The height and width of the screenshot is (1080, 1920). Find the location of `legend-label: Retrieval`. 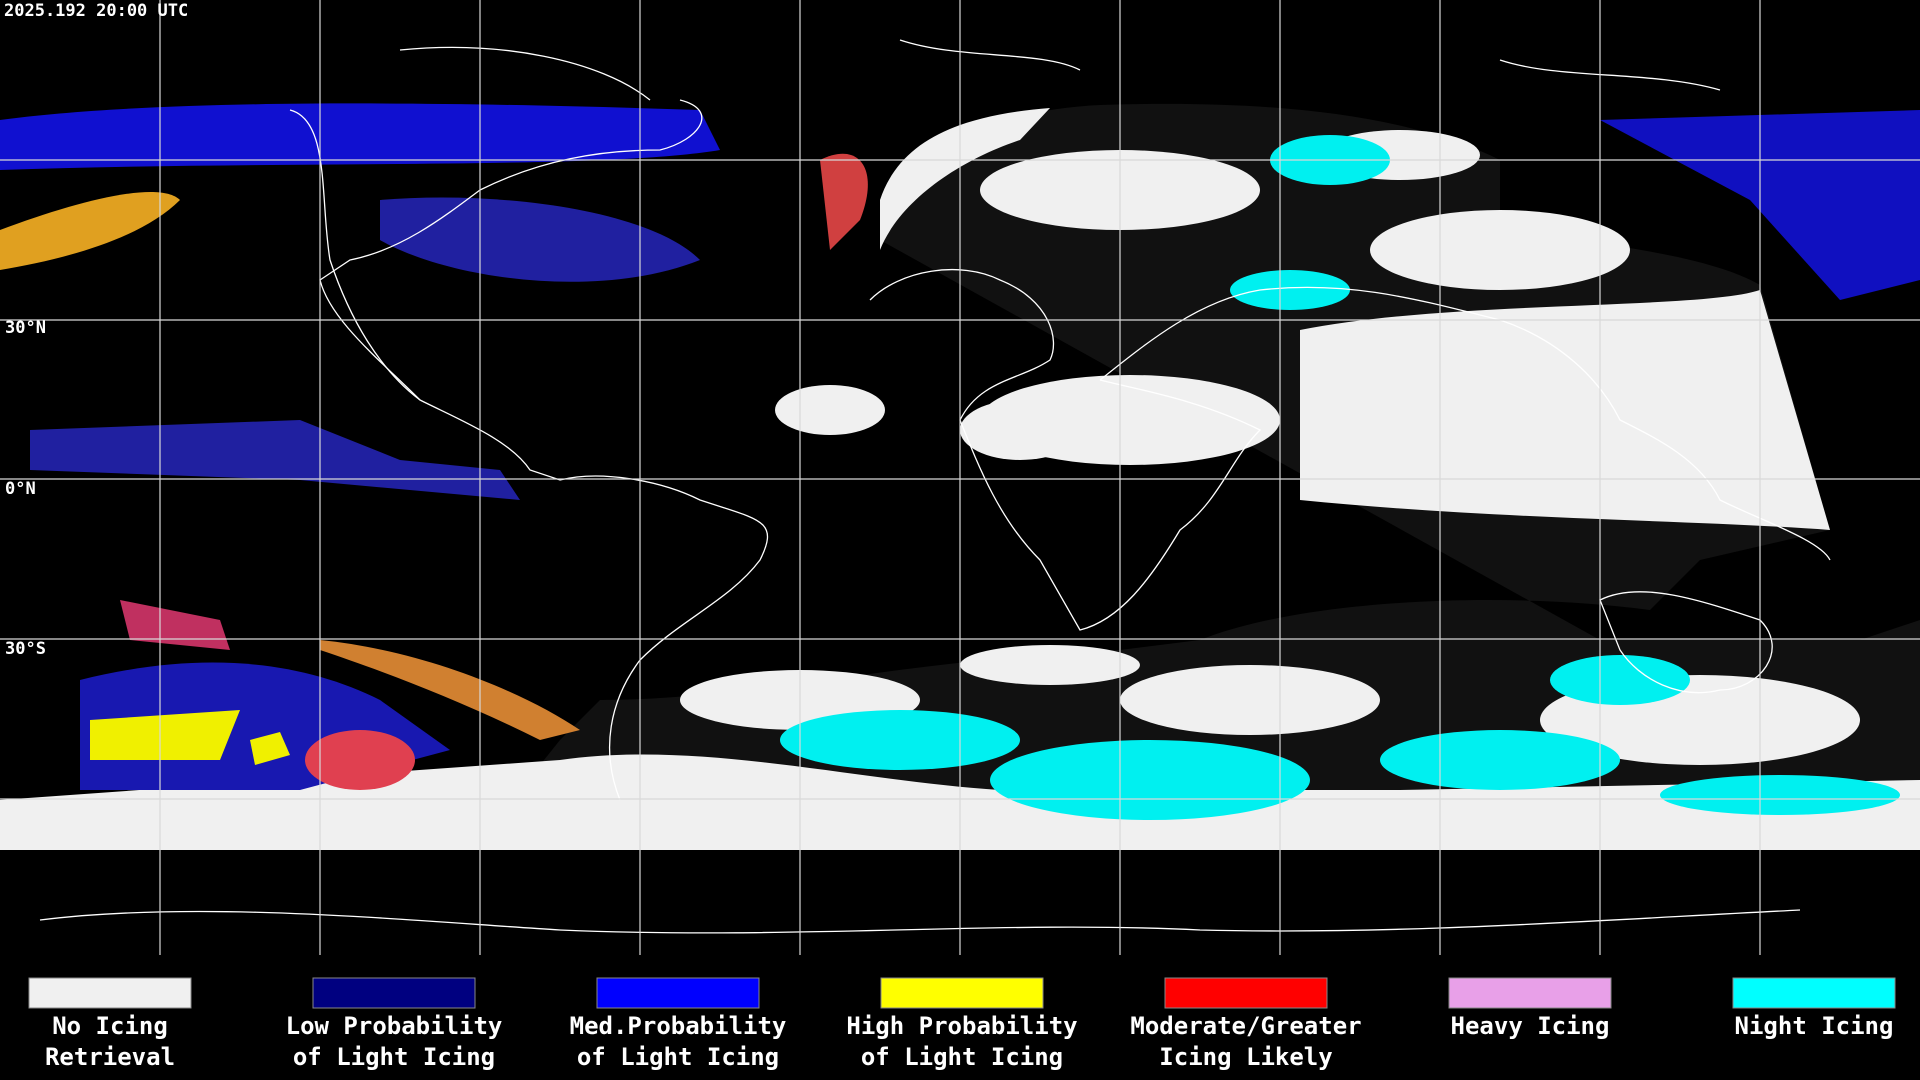

legend-label: Retrieval is located at coordinates (110, 1057).